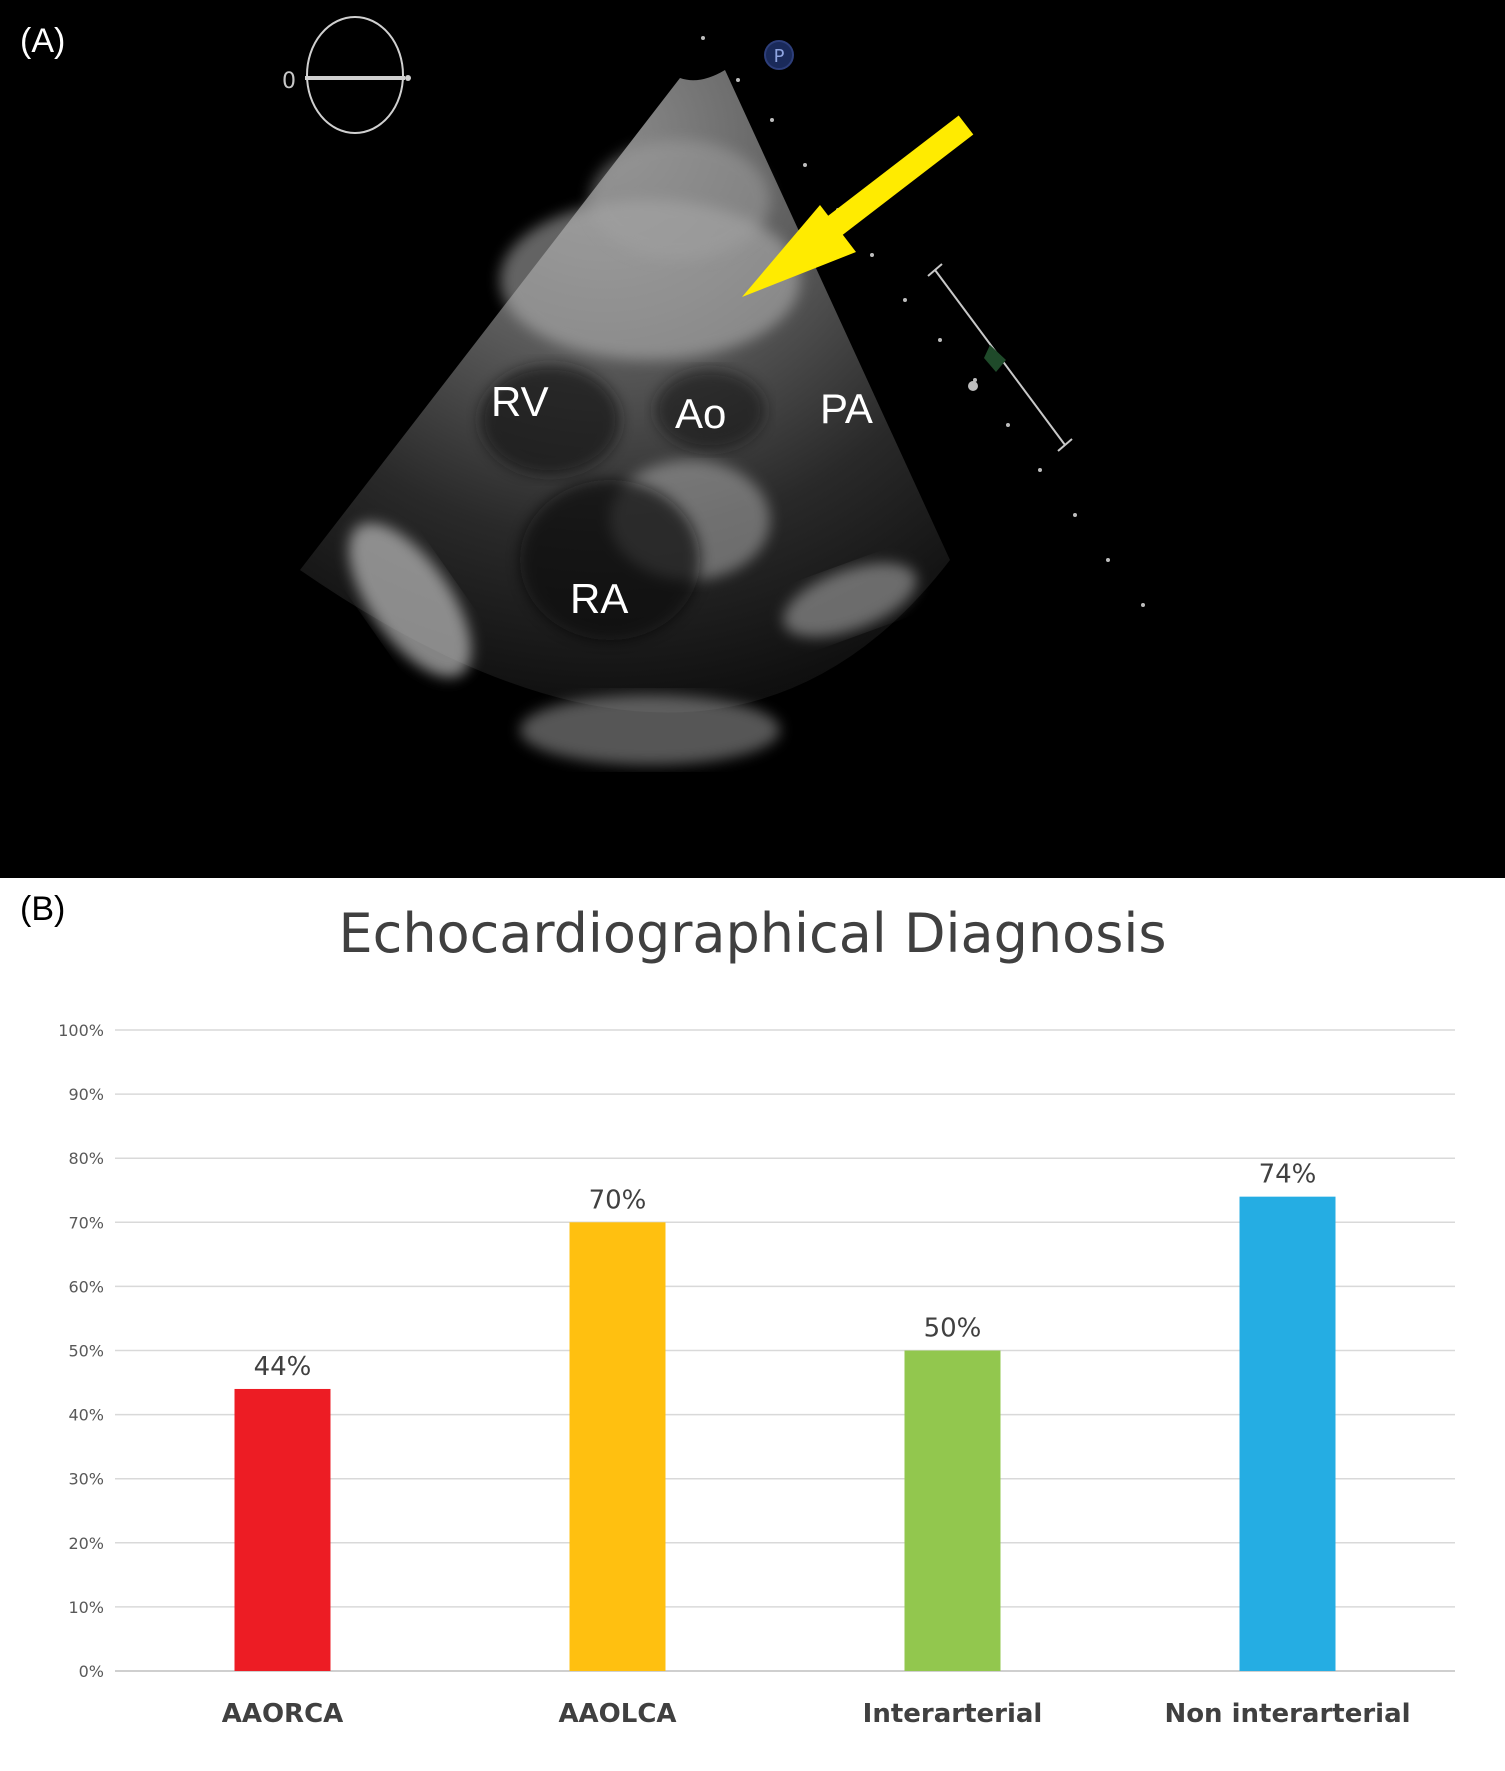  I want to click on bar-aaolca, so click(617, 1446).